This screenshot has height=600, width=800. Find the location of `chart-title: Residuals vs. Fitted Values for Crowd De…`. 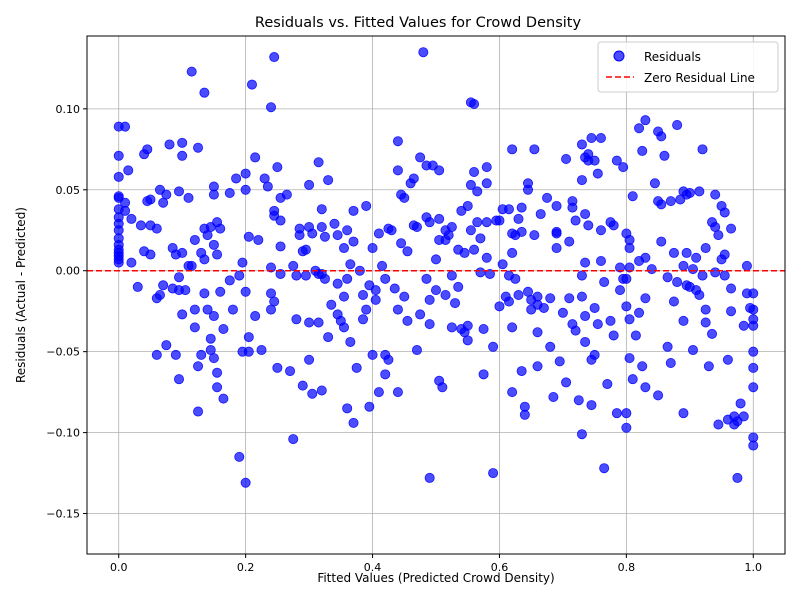

chart-title: Residuals vs. Fitted Values for Crowd De… is located at coordinates (418, 23).